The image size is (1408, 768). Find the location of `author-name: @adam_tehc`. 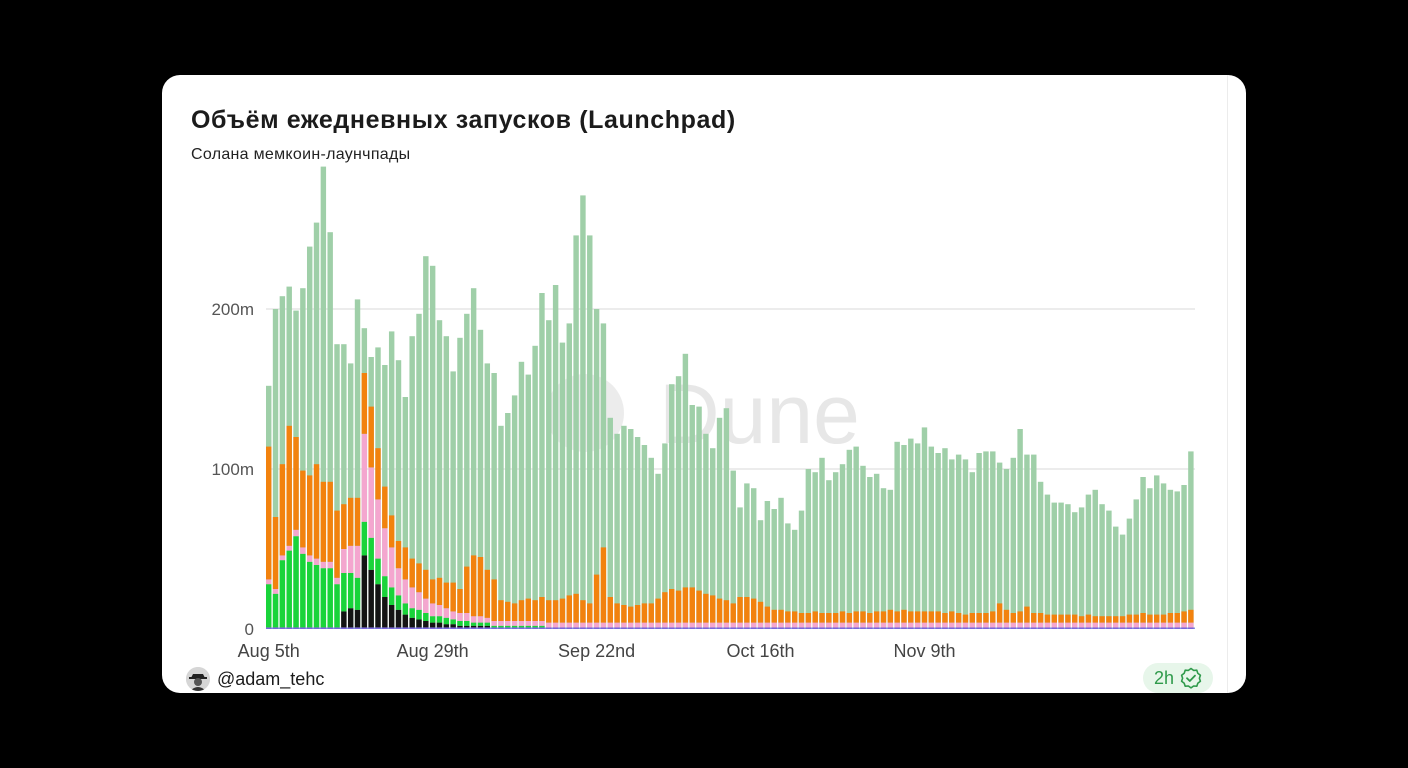

author-name: @adam_tehc is located at coordinates (271, 678).